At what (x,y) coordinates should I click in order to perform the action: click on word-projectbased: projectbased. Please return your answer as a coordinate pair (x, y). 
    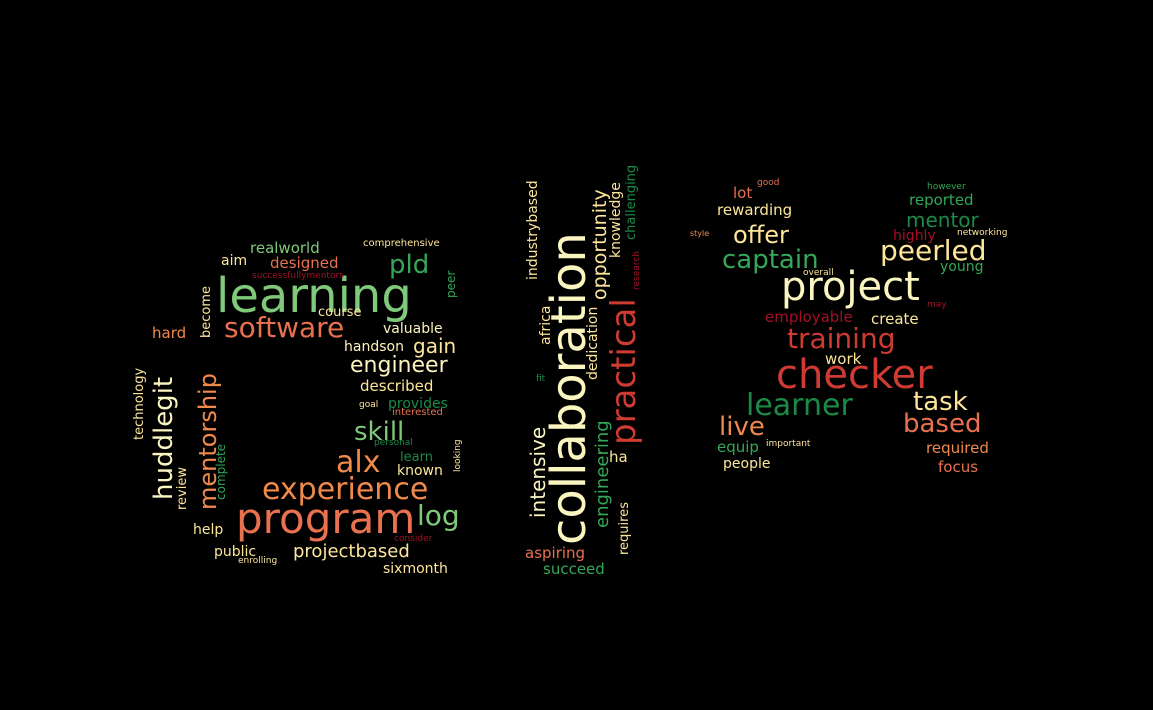
    Looking at the image, I should click on (351, 551).